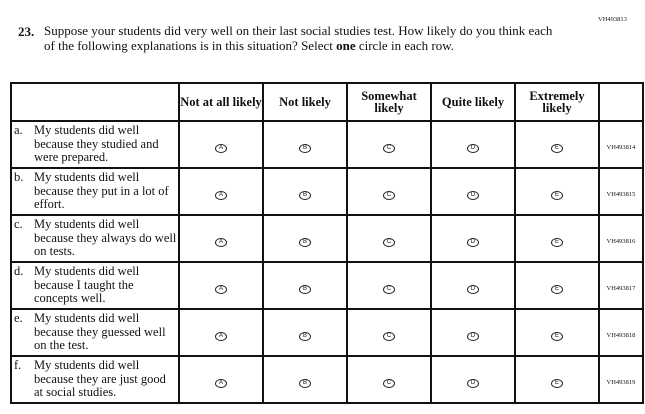 Image resolution: width=645 pixels, height=414 pixels. Describe the element at coordinates (621, 335) in the screenshot. I see `item-id: VH493818` at that location.